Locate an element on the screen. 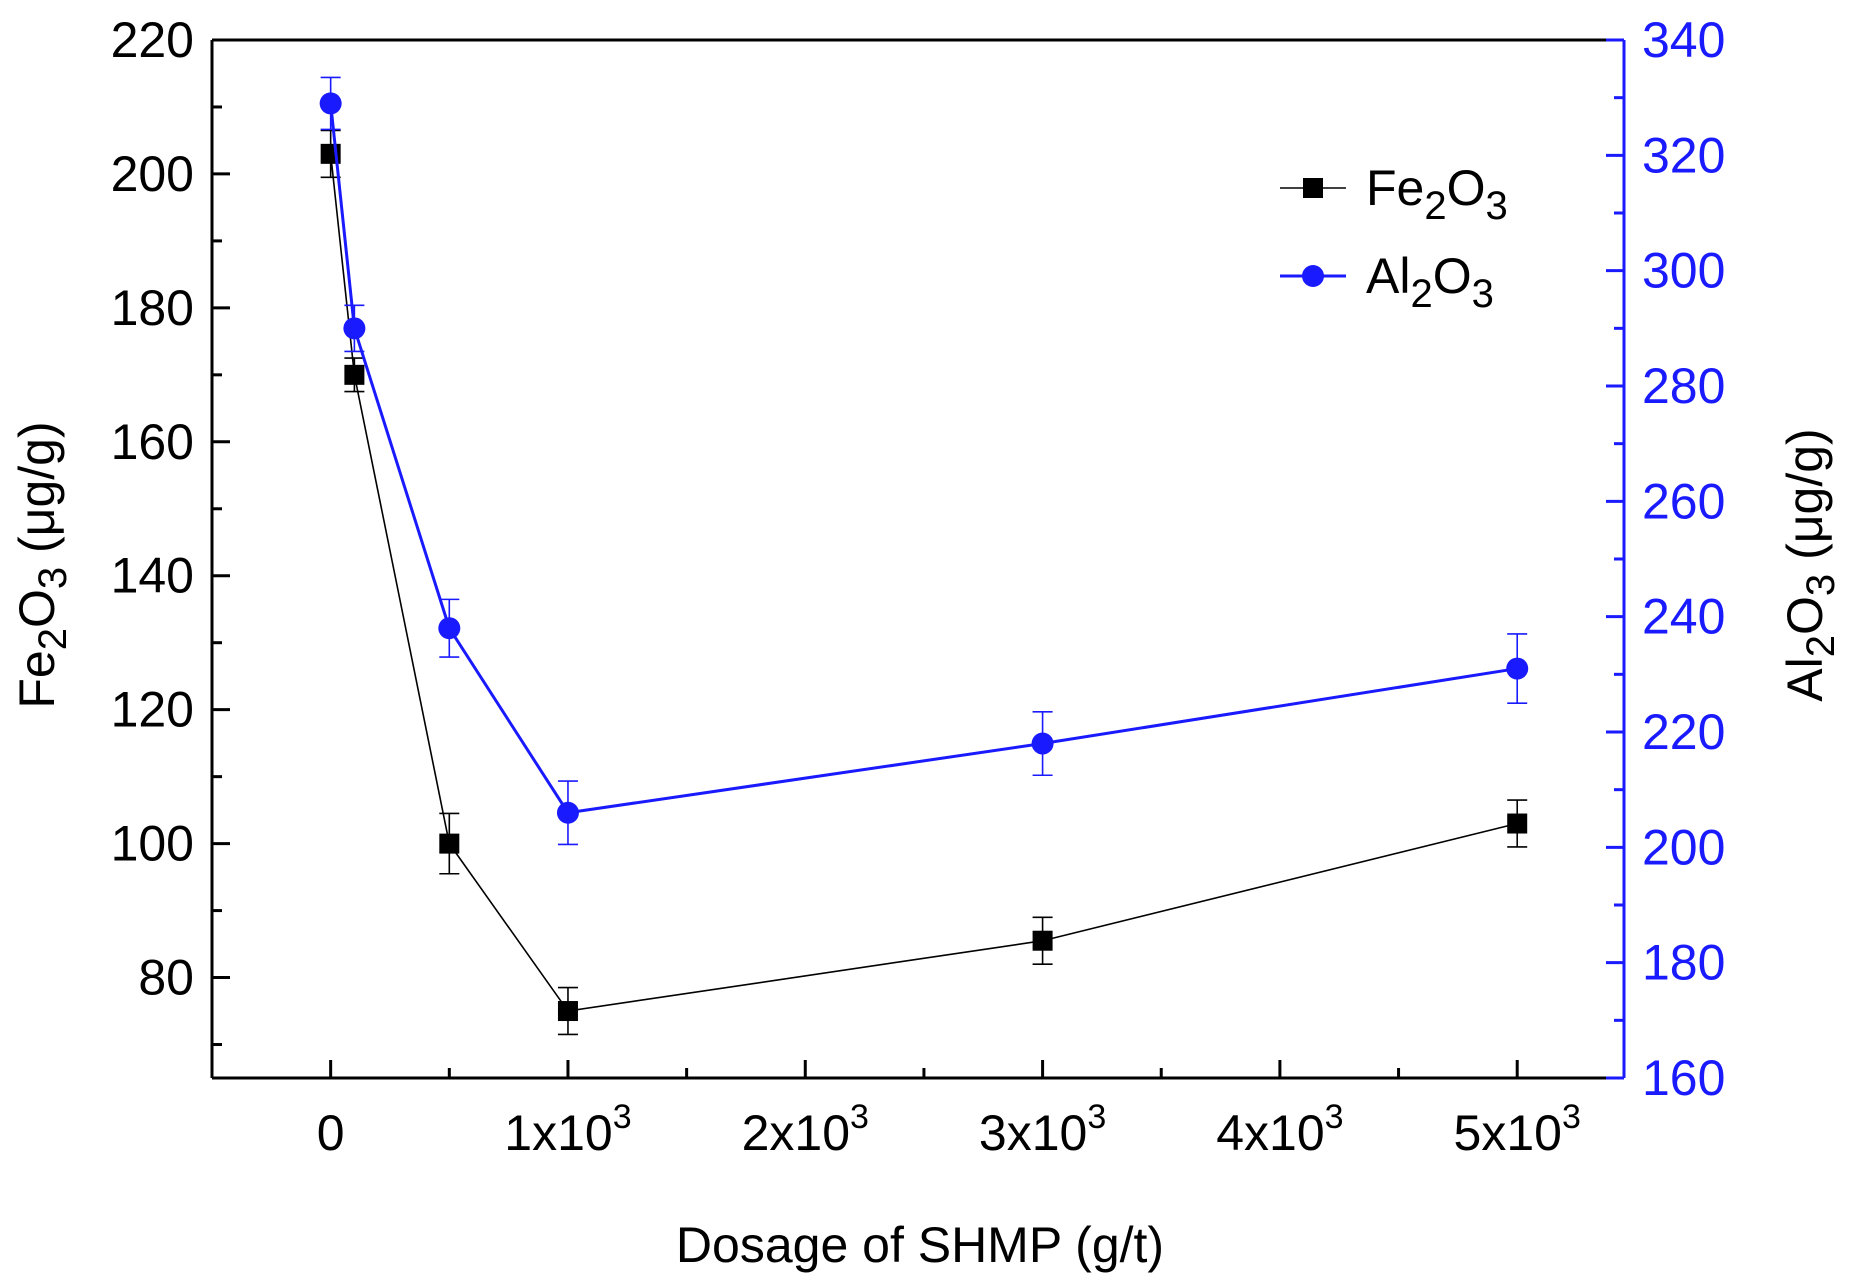  y-right-tick-label: 240 is located at coordinates (1683, 617).